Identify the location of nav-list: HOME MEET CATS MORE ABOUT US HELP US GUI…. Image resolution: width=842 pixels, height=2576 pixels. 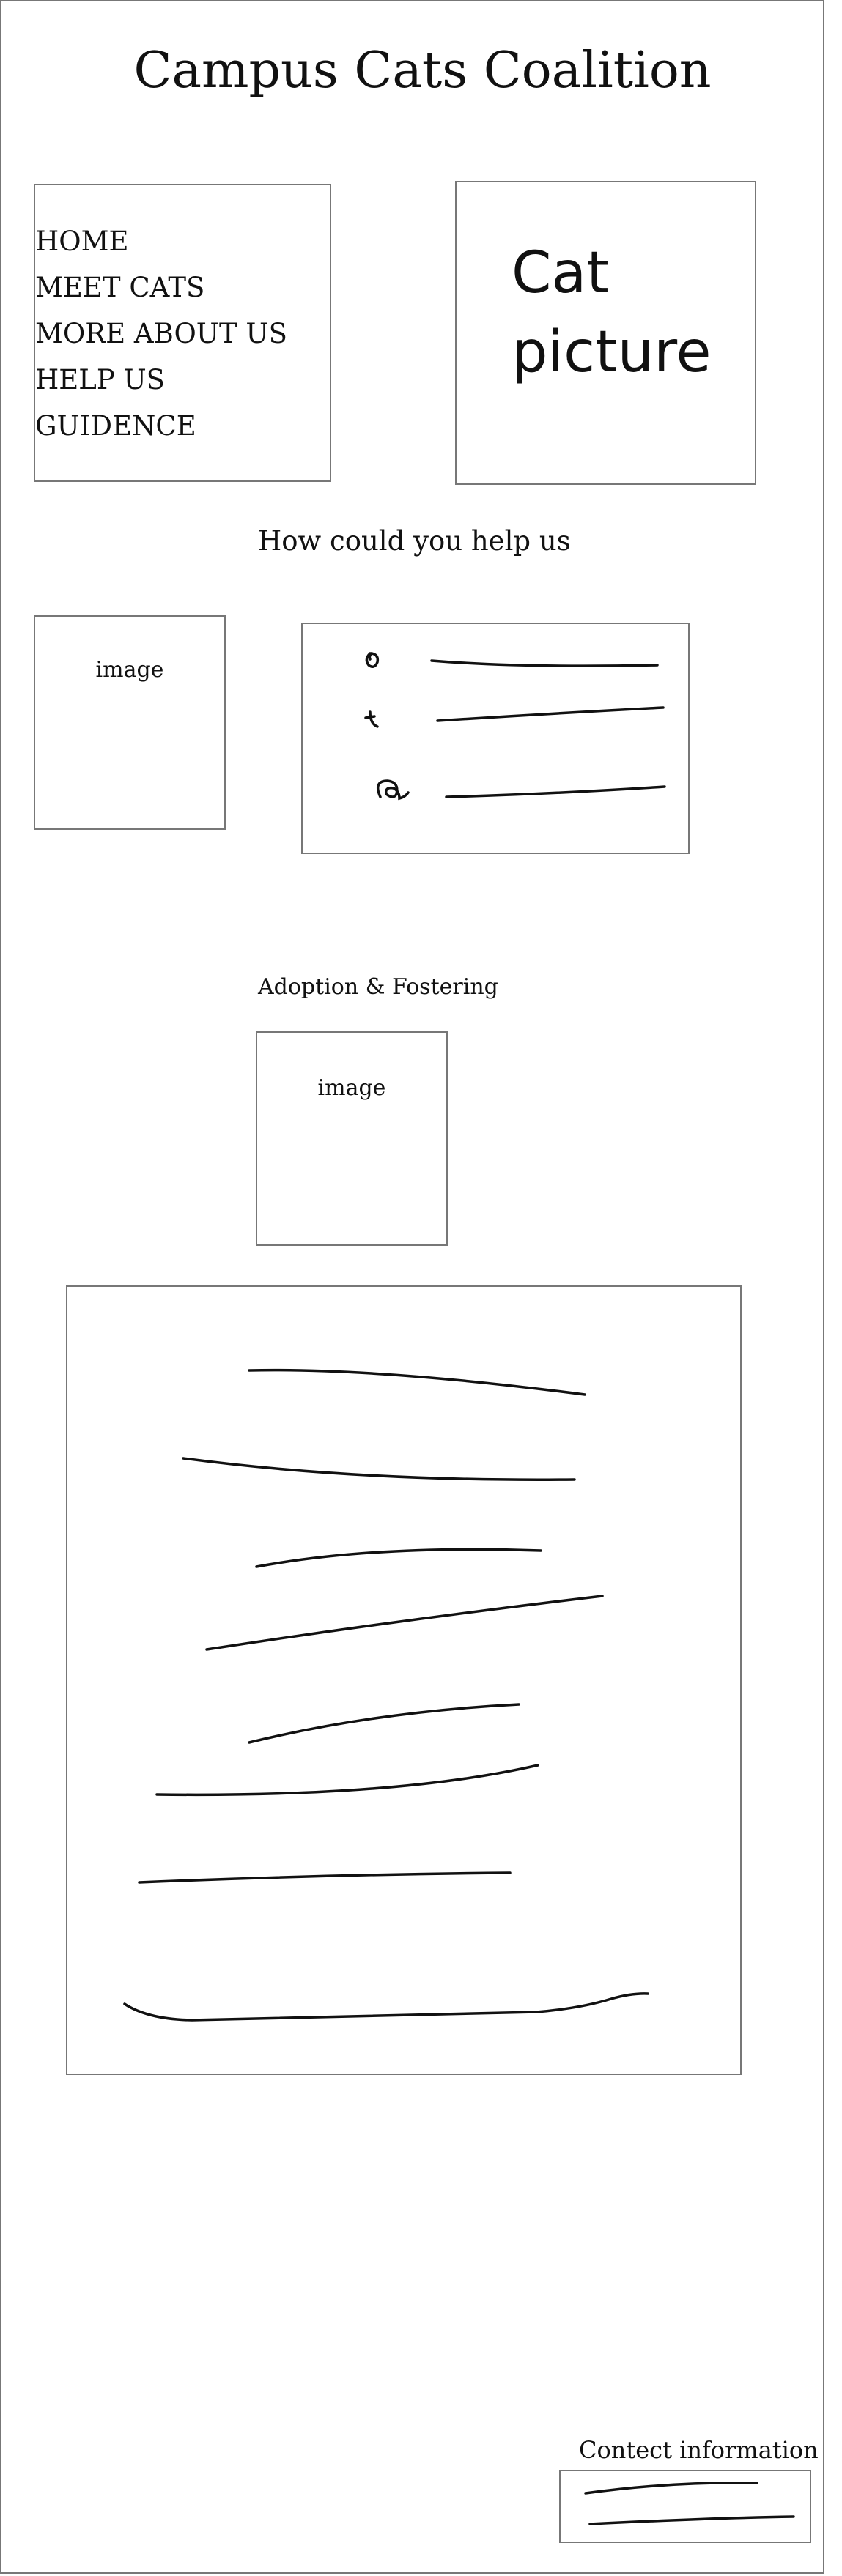
(161, 333).